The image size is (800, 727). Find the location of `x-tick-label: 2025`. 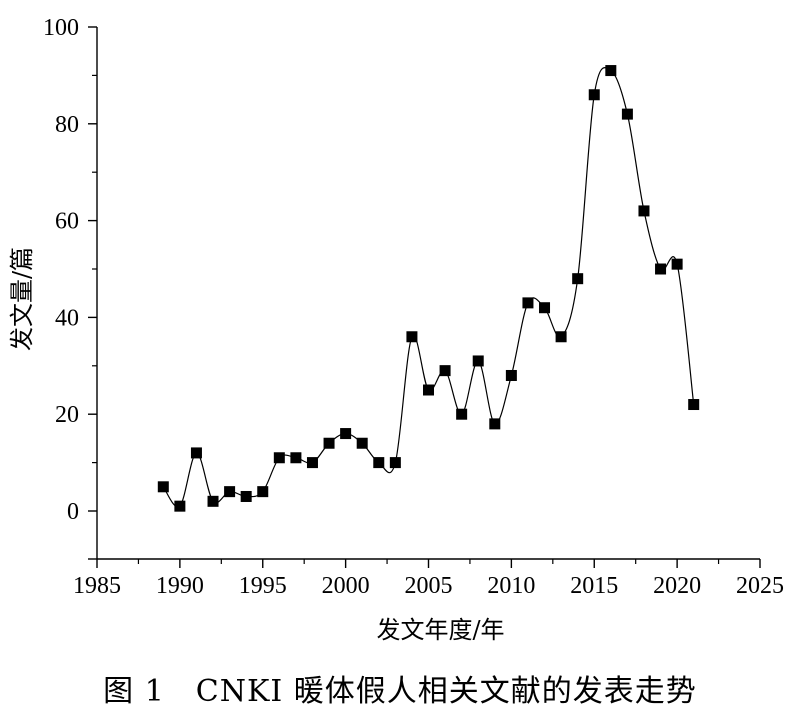

x-tick-label: 2025 is located at coordinates (760, 586).